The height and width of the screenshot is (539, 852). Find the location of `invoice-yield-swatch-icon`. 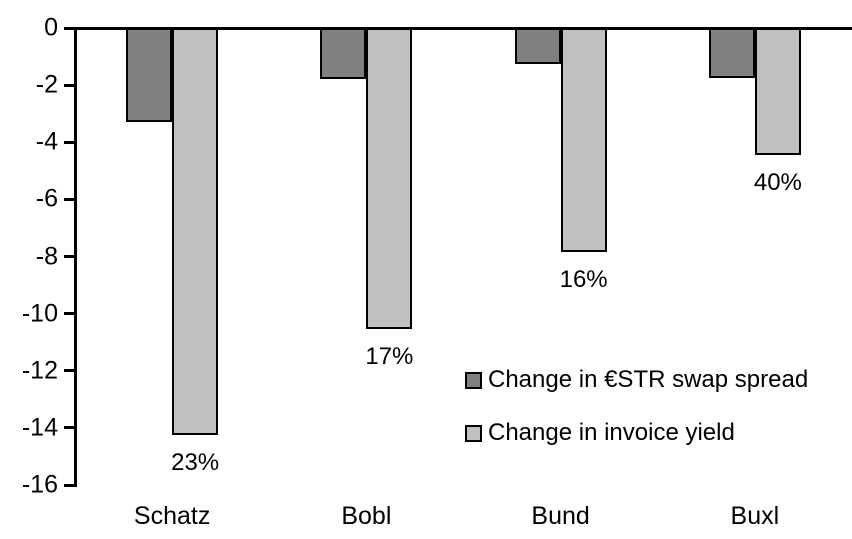

invoice-yield-swatch-icon is located at coordinates (473, 433).